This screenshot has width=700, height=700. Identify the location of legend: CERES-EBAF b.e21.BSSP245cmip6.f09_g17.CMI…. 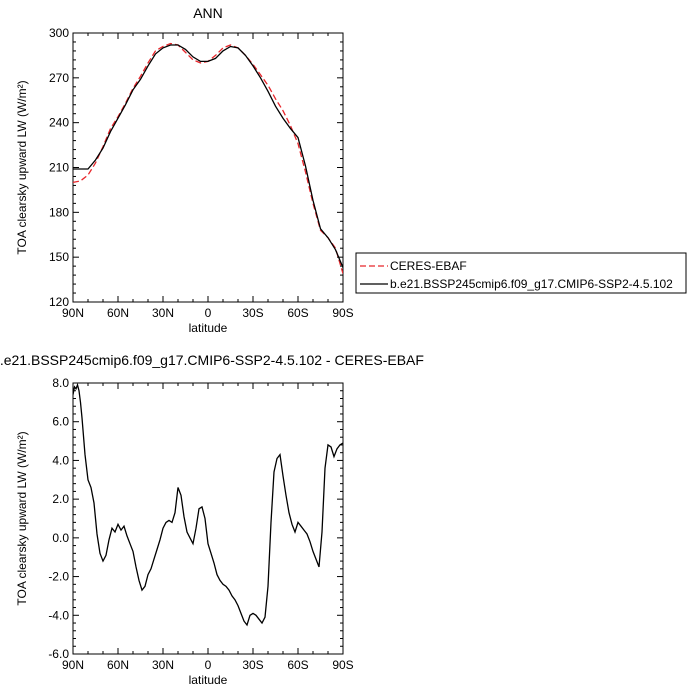
(521, 273).